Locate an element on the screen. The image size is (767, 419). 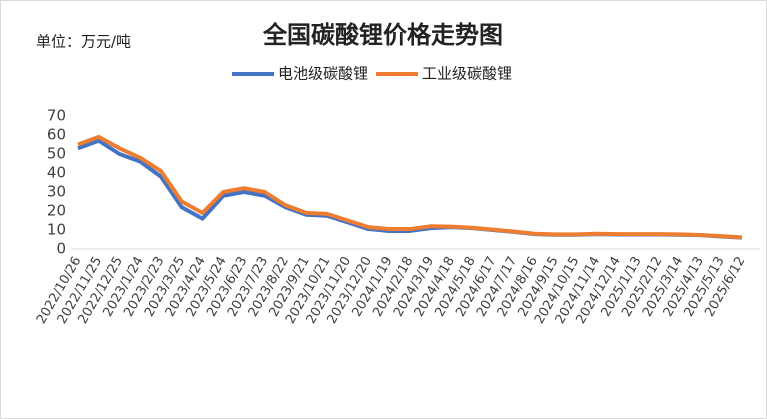
y-tick-label: 10 is located at coordinates (56, 230).